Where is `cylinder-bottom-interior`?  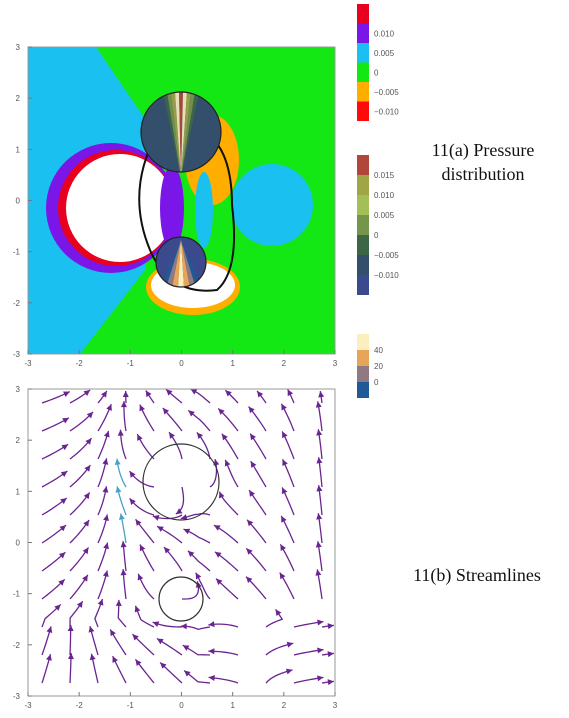 cylinder-bottom-interior is located at coordinates (181, 263).